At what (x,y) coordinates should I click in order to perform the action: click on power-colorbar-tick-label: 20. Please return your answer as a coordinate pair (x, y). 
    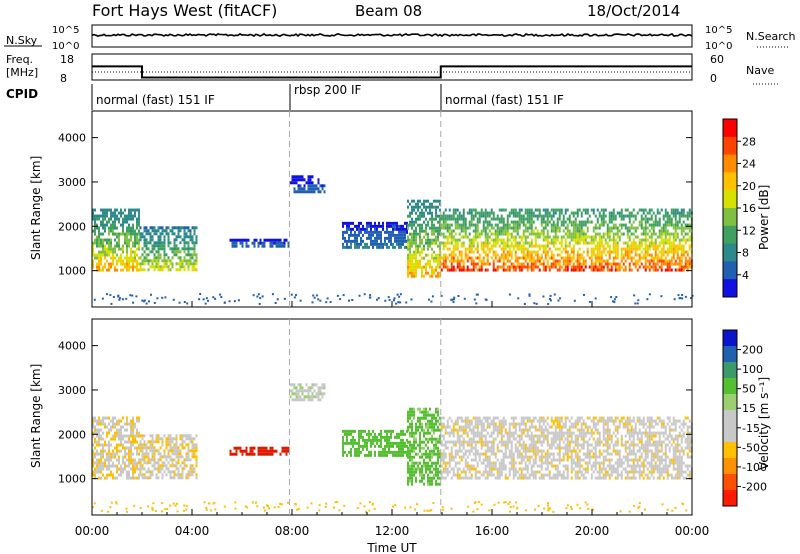
    Looking at the image, I should click on (749, 186).